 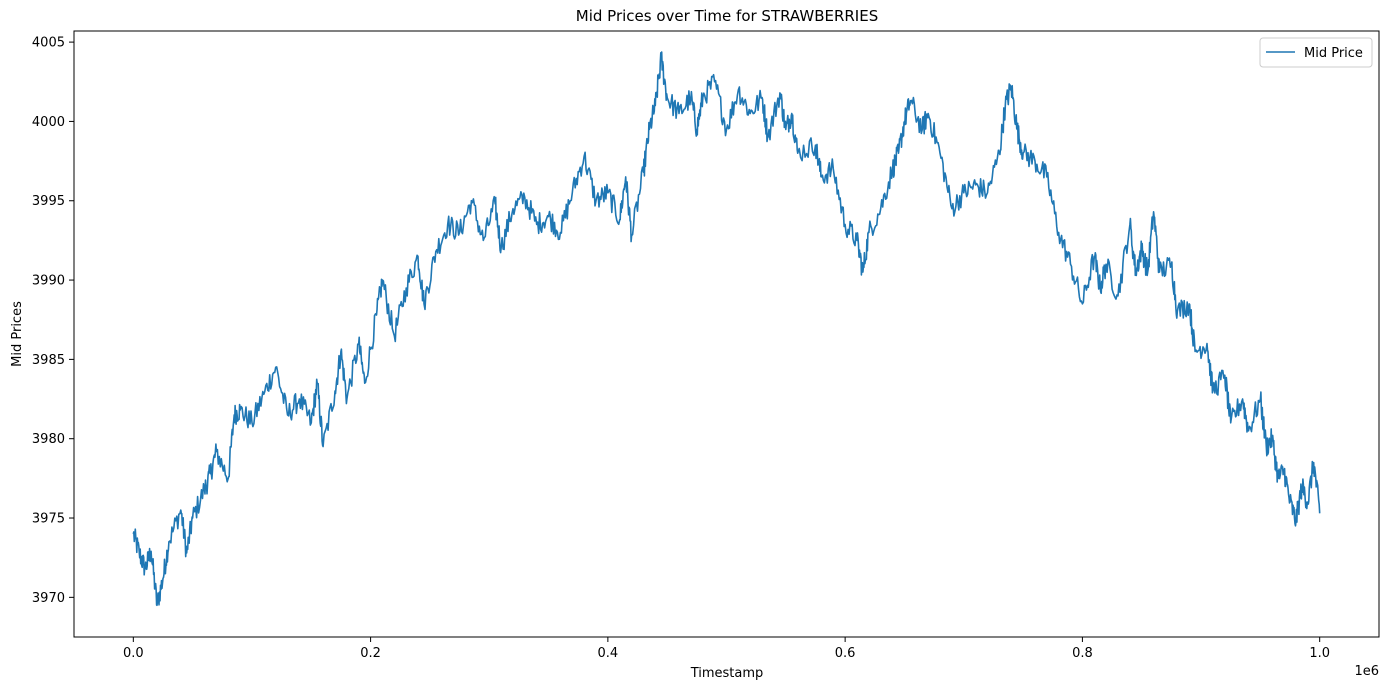 What do you see at coordinates (727, 16) in the screenshot?
I see `chart-title: Mid Prices over Time for STRAWBERRIES` at bounding box center [727, 16].